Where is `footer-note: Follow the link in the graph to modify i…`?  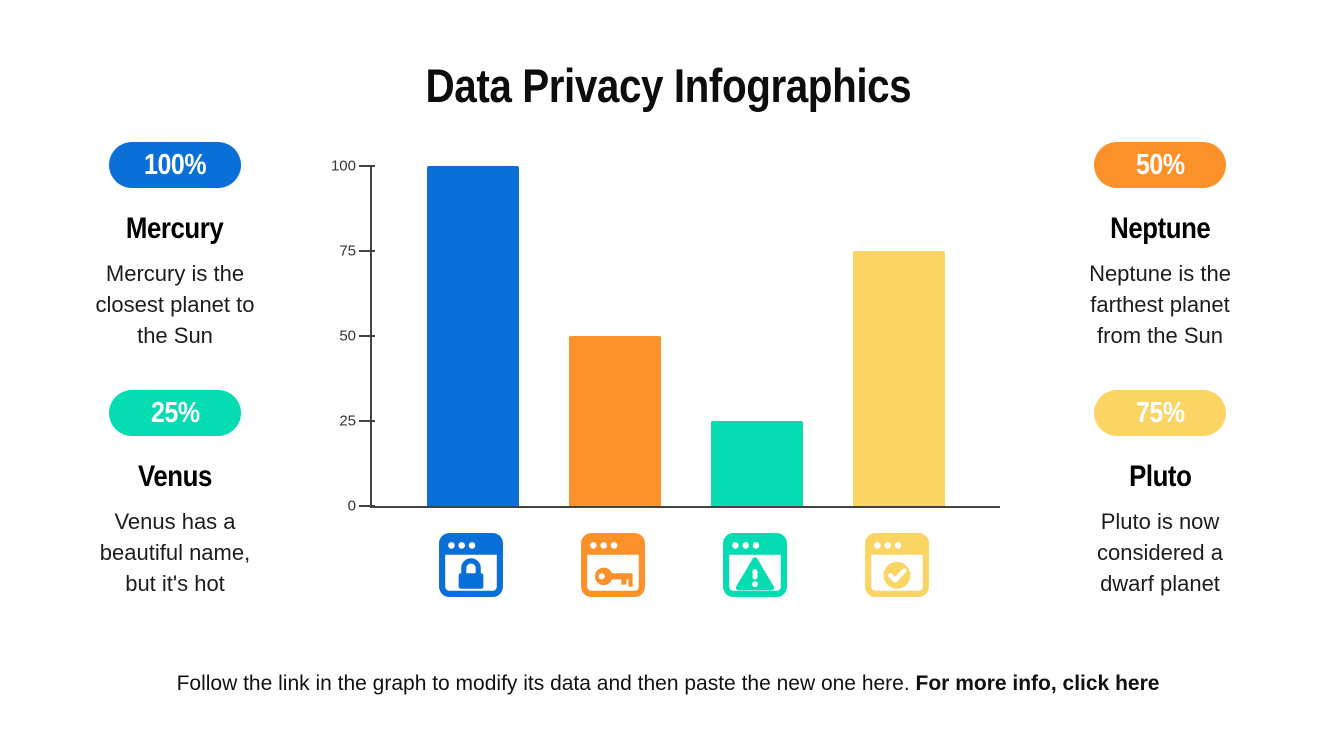
footer-note: Follow the link in the graph to modify i… is located at coordinates (668, 684).